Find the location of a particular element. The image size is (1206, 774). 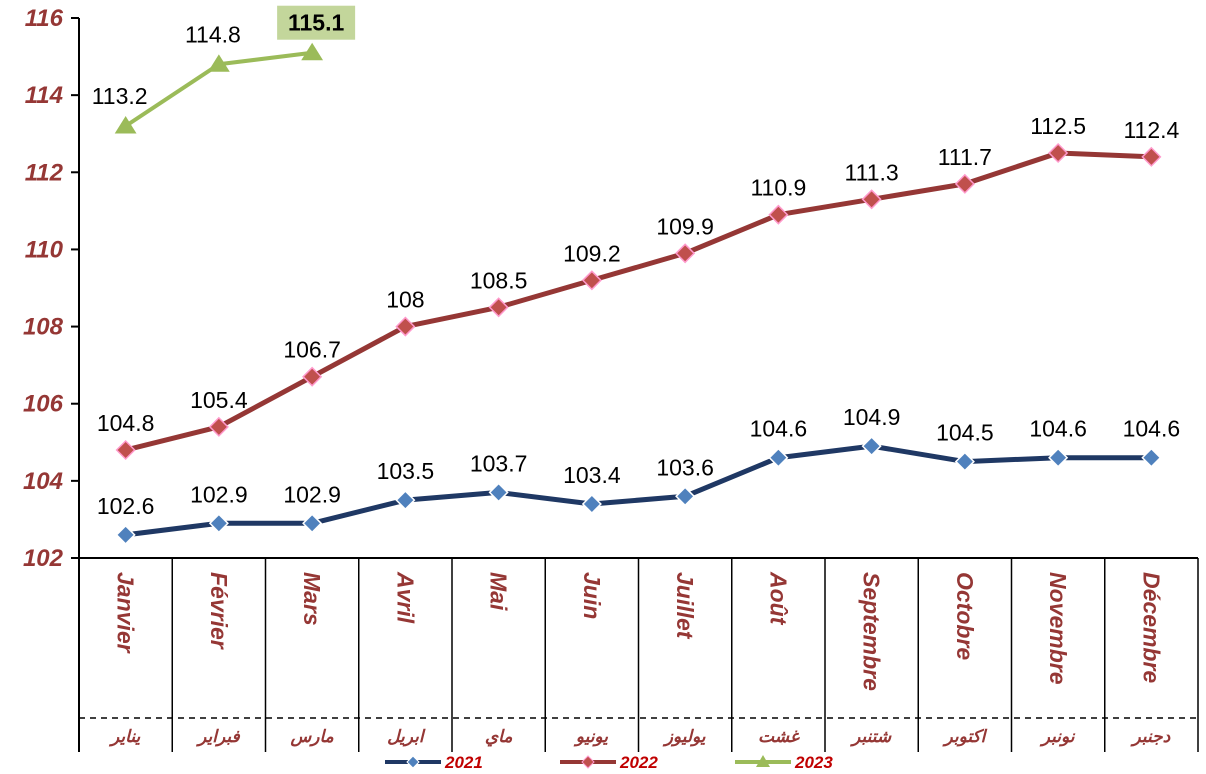

data-label-2022: 112.5 is located at coordinates (1058, 126).